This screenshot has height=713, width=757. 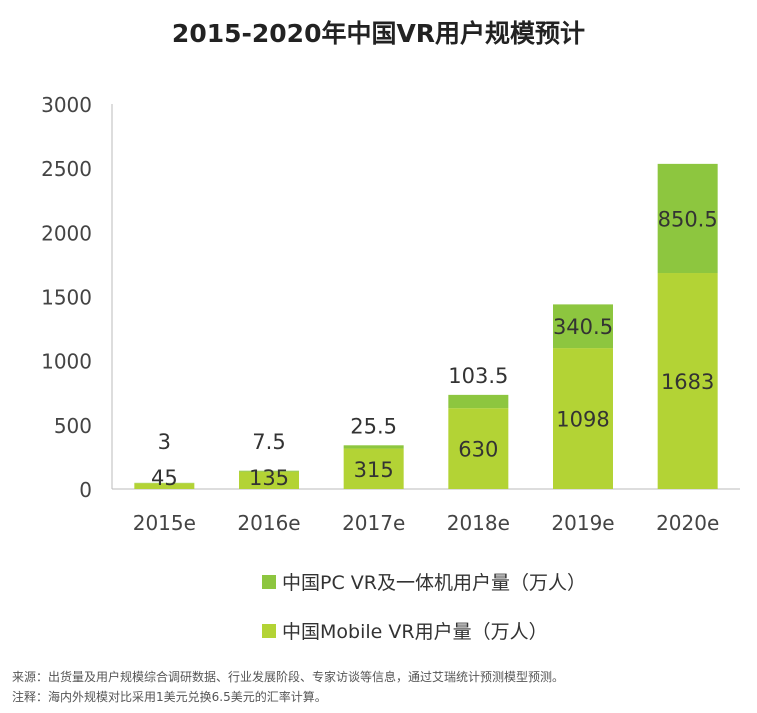 I want to click on y-tick-label: 1500, so click(x=66, y=298).